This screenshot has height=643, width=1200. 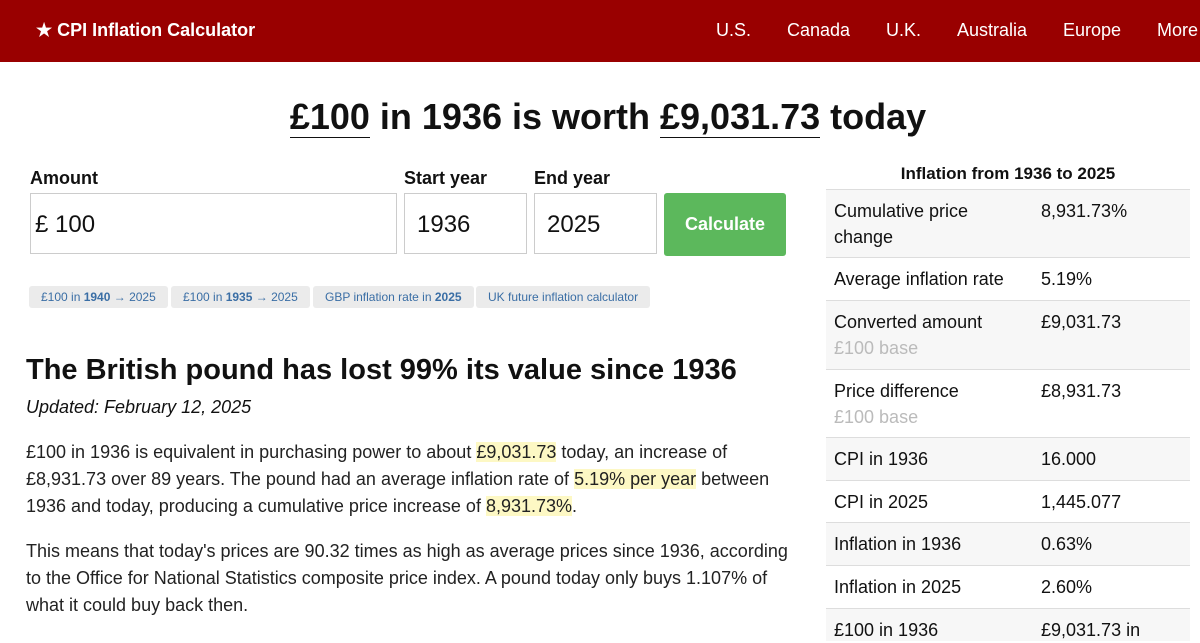 I want to click on label: Start year, so click(x=446, y=178).